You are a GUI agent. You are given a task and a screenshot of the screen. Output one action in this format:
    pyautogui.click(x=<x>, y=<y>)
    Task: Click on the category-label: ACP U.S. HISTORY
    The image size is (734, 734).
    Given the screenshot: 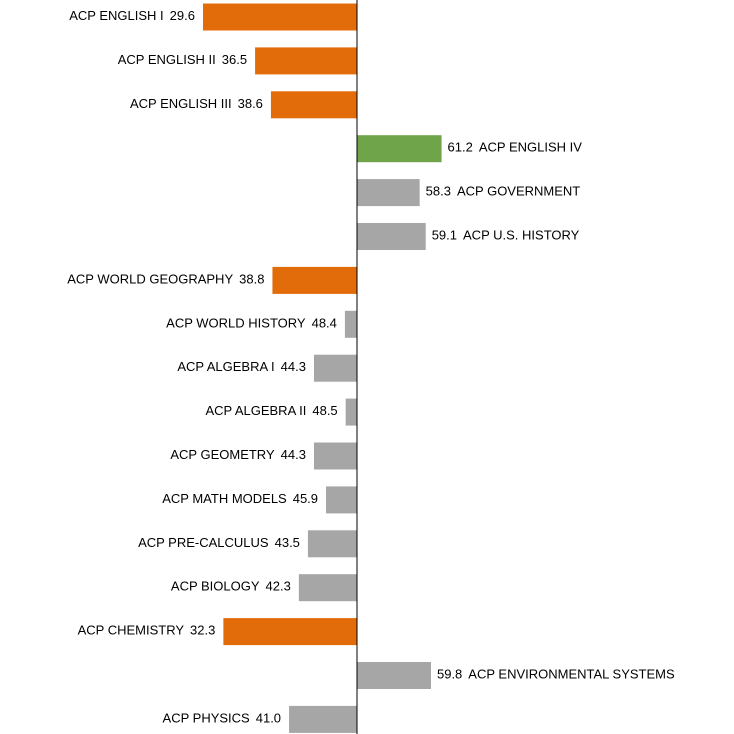 What is the action you would take?
    pyautogui.click(x=521, y=235)
    